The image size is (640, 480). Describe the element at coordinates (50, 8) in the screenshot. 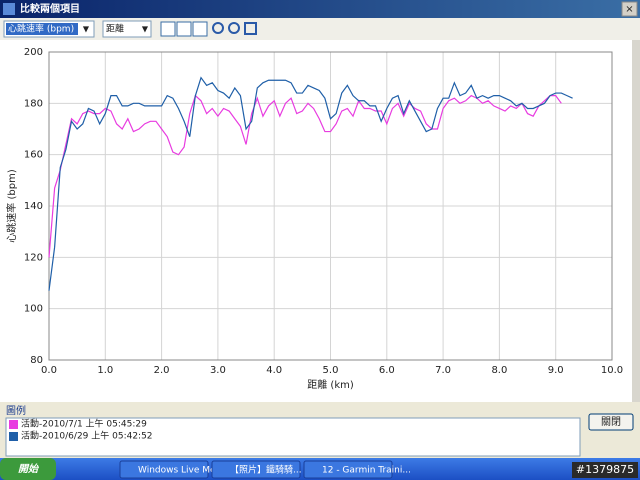

I see `window-title: 比較兩個項目` at that location.